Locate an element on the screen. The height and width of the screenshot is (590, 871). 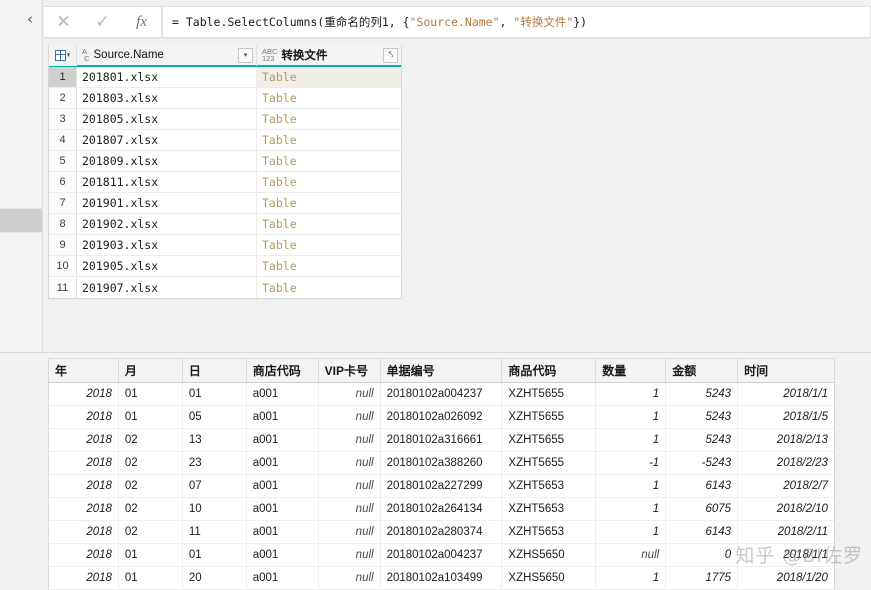
row-number: 8 is located at coordinates (63, 224).